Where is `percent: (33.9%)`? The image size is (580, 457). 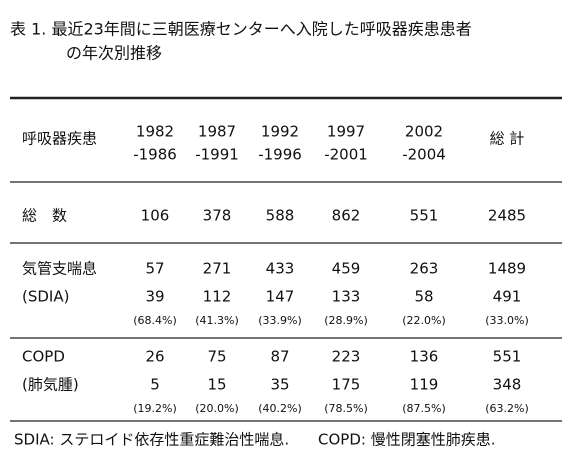 percent: (33.9%) is located at coordinates (280, 320).